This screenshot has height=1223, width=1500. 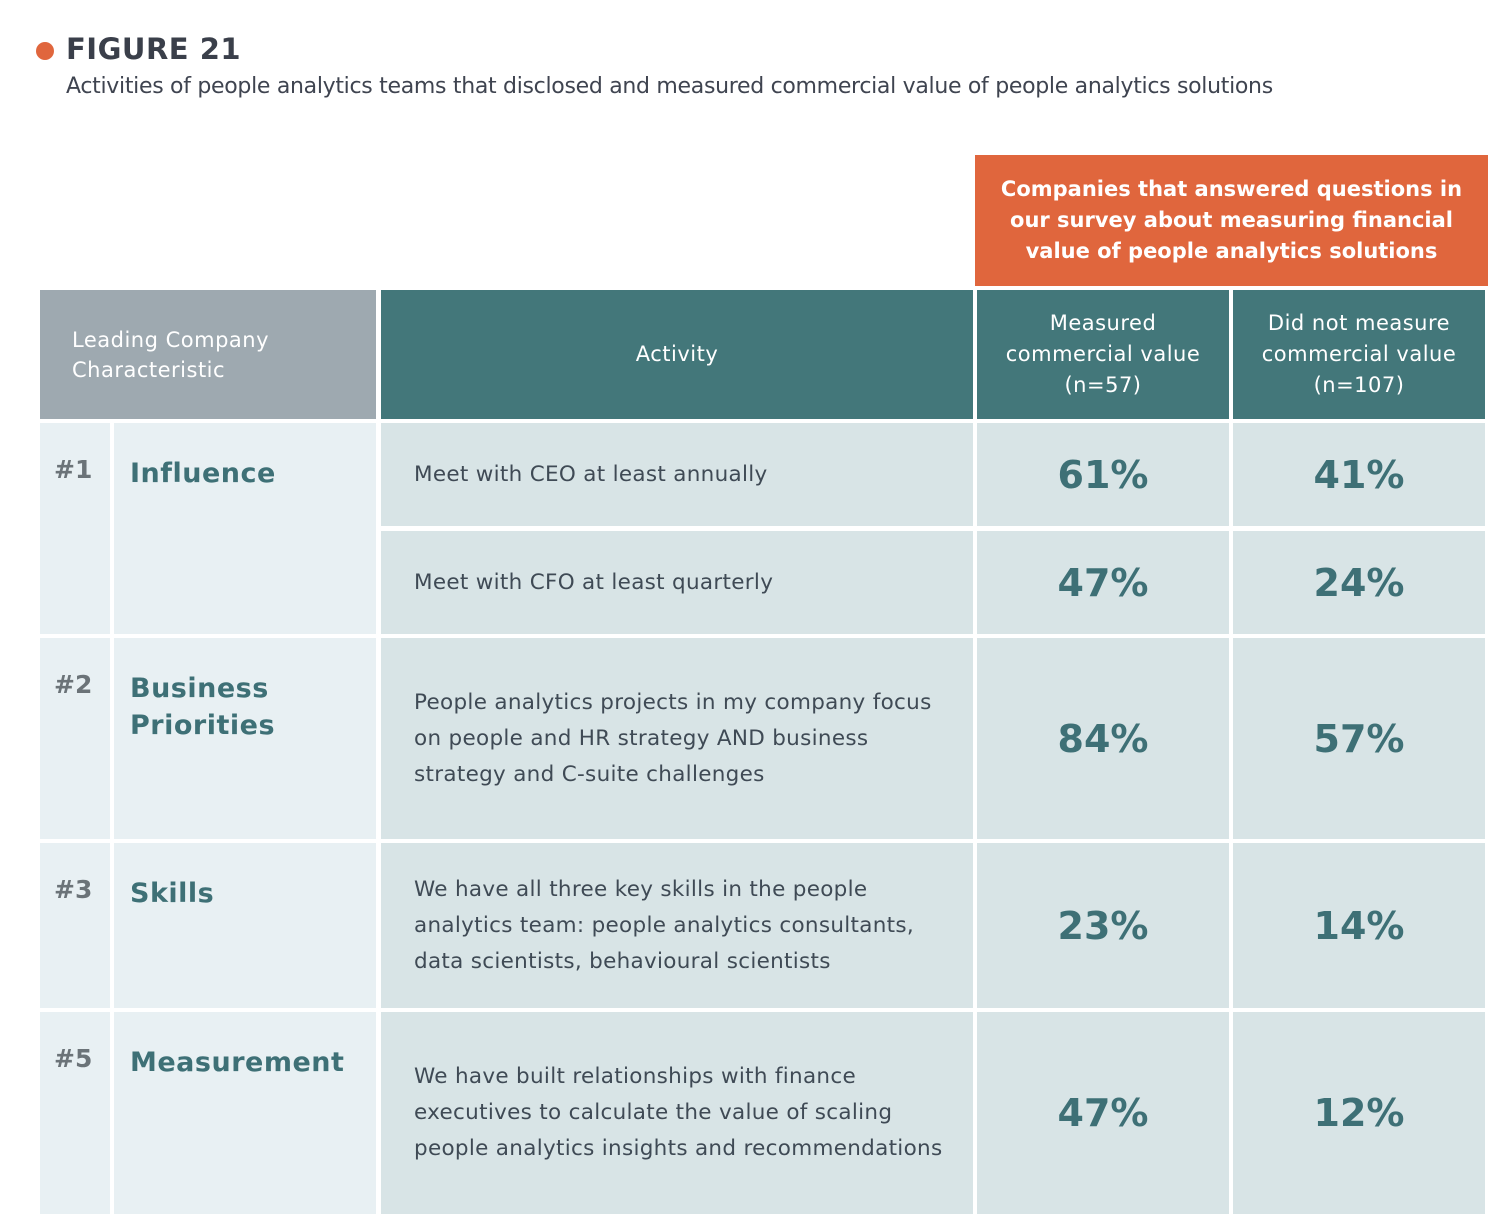 What do you see at coordinates (245, 528) in the screenshot?
I see `characteristic-cell: Influence` at bounding box center [245, 528].